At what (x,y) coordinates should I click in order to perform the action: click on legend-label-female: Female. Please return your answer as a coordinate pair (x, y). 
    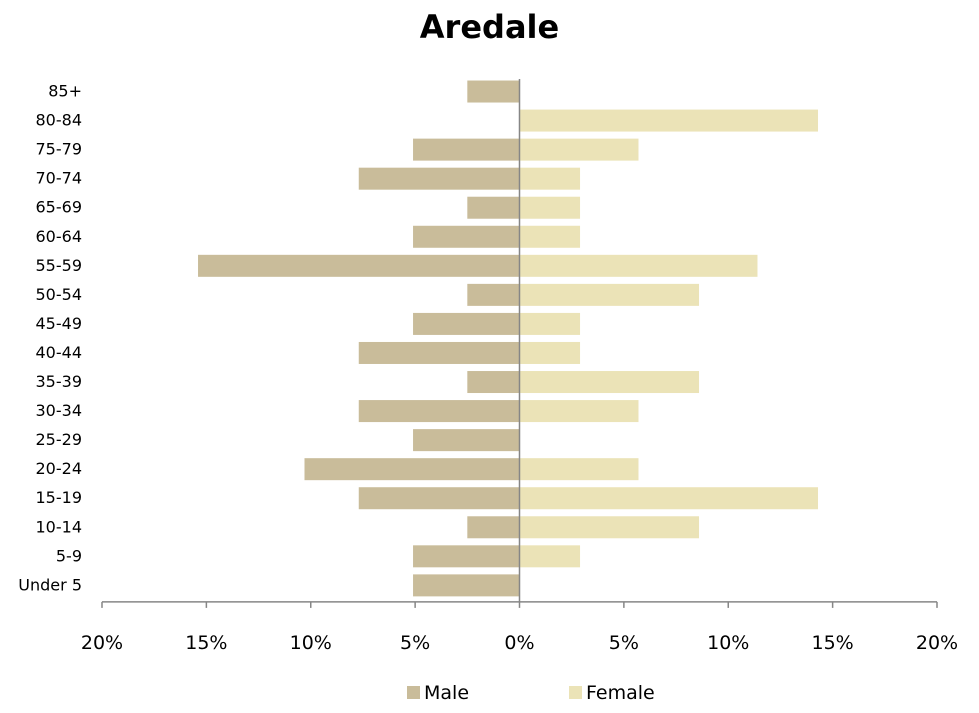
    Looking at the image, I should click on (620, 693).